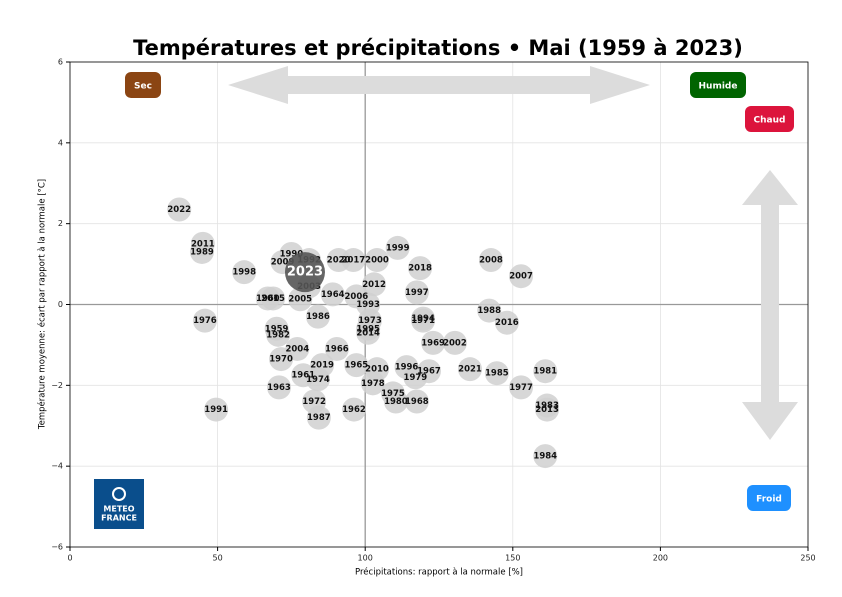 This screenshot has width=842, height=597. I want to click on y-tick-label: −4, so click(57, 466).